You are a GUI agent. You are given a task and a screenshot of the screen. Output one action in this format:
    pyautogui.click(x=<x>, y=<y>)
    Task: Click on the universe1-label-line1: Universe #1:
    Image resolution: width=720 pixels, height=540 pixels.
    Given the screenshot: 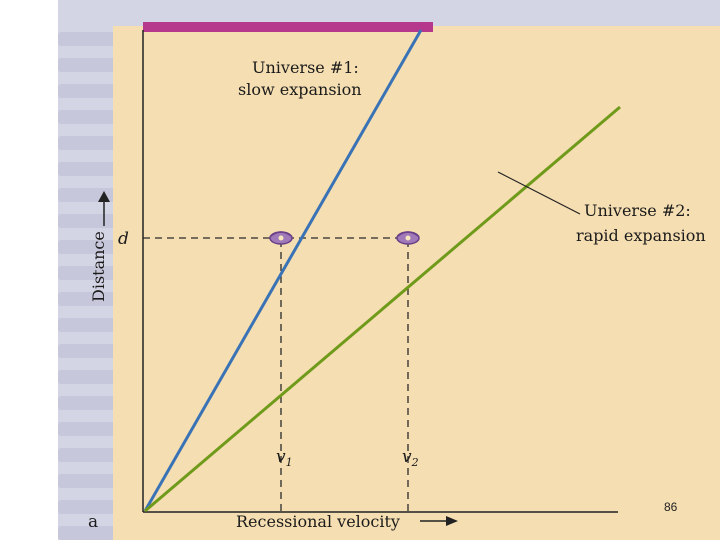 What is the action you would take?
    pyautogui.click(x=305, y=67)
    